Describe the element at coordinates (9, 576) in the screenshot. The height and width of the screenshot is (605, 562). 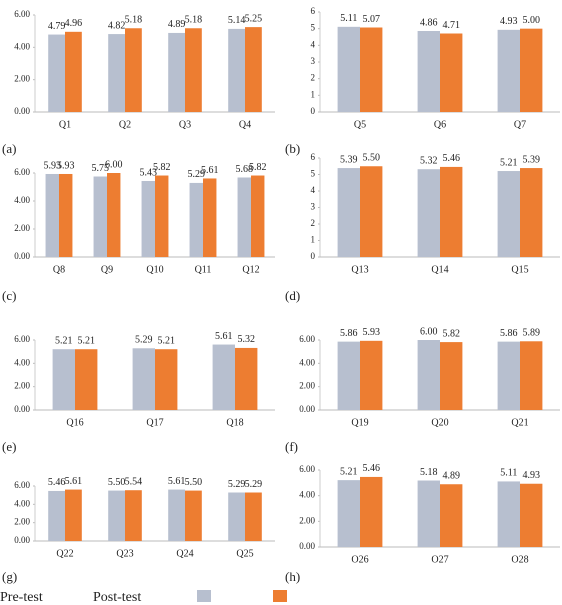
I see `panel-label: (g)` at that location.